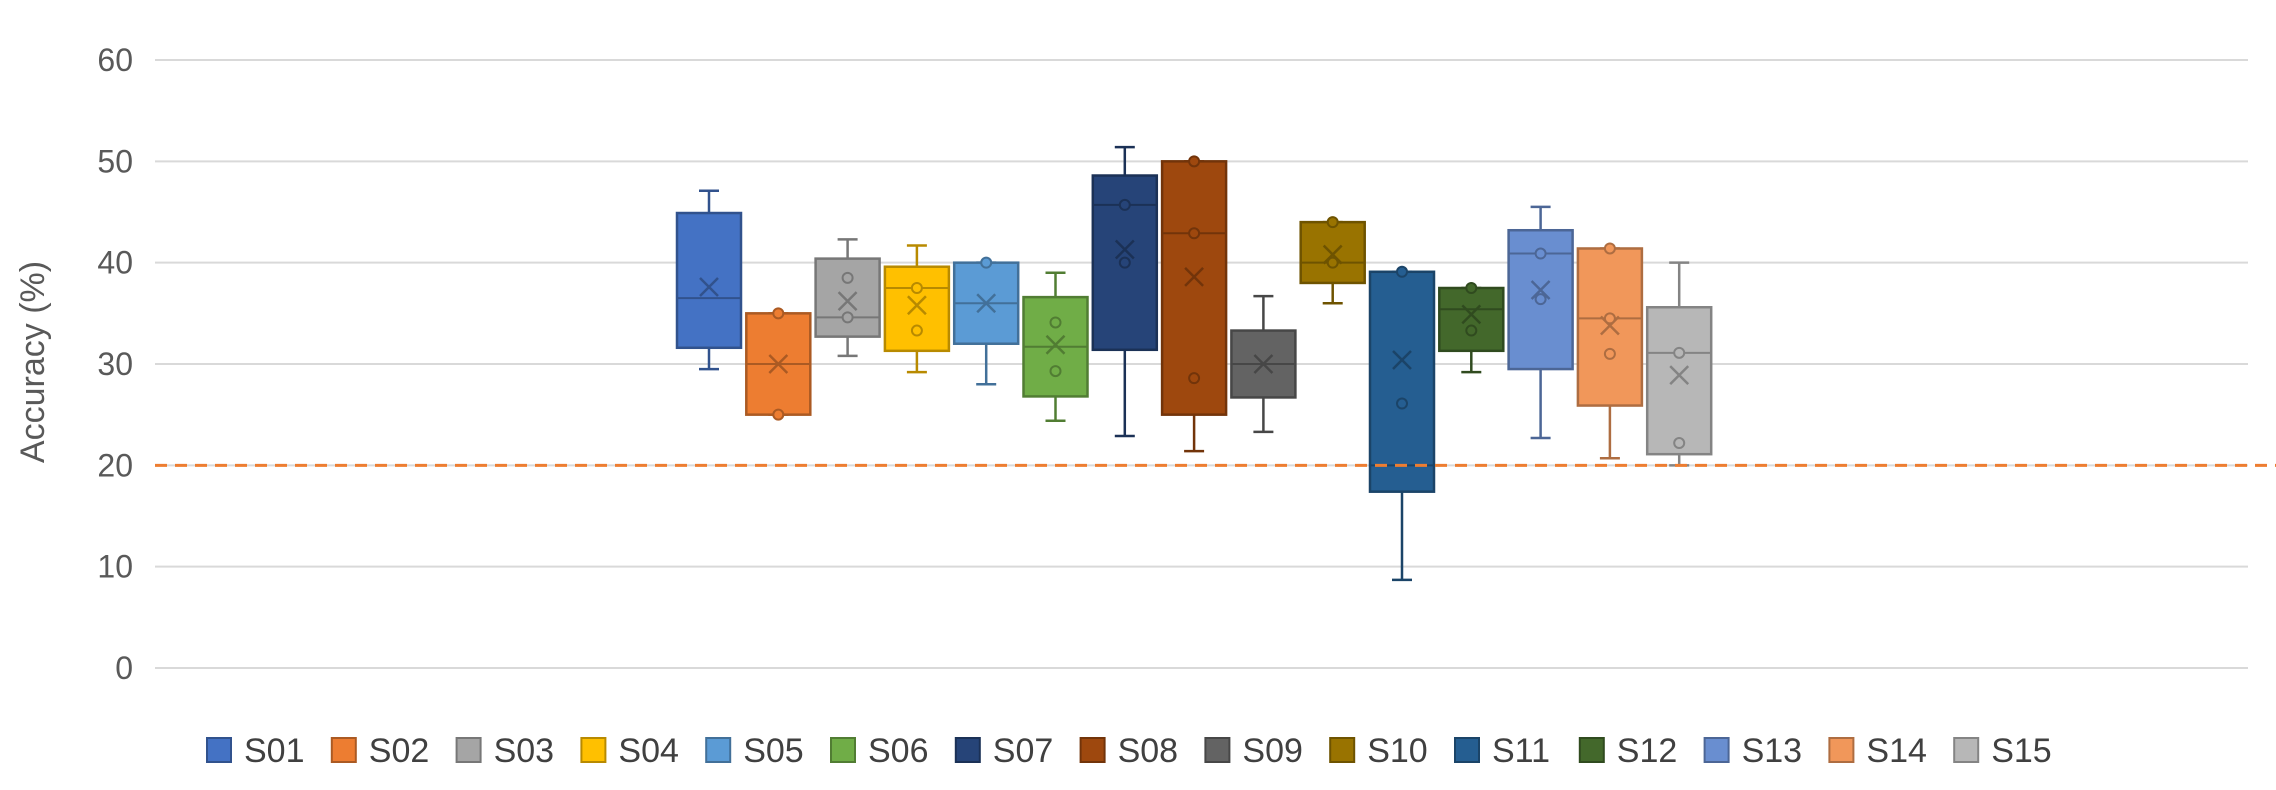 The width and height of the screenshot is (2276, 790). I want to click on legend-label: S03, so click(524, 751).